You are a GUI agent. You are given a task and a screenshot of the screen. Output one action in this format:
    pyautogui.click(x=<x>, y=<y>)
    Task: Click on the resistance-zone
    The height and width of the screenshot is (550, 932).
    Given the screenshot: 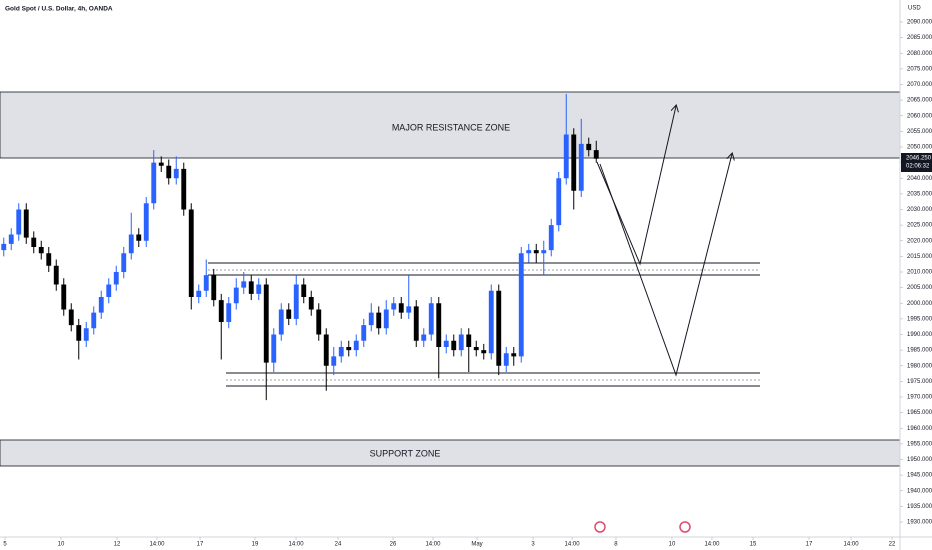 What is the action you would take?
    pyautogui.click(x=450, y=125)
    